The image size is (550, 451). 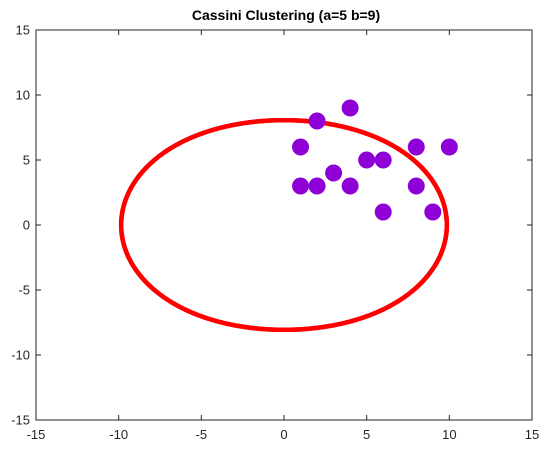 I want to click on x-tick-label: -10, so click(x=118, y=434).